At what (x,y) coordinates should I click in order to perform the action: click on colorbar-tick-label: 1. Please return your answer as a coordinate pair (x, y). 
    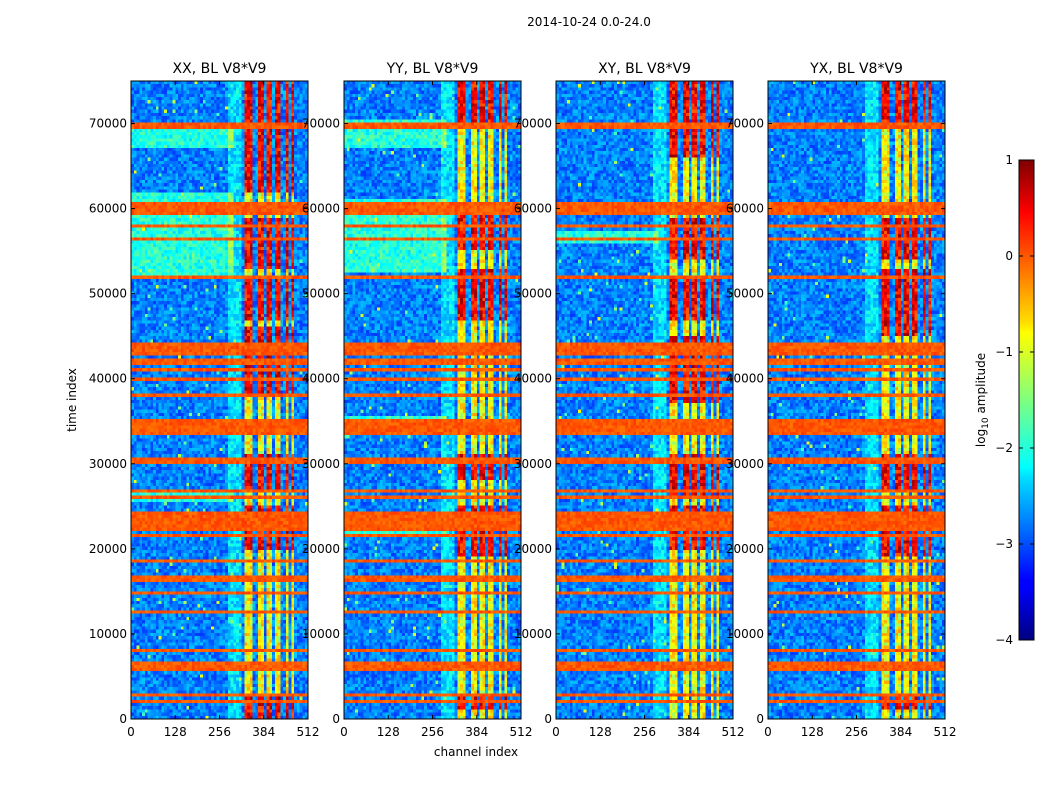
    Looking at the image, I should click on (1009, 160).